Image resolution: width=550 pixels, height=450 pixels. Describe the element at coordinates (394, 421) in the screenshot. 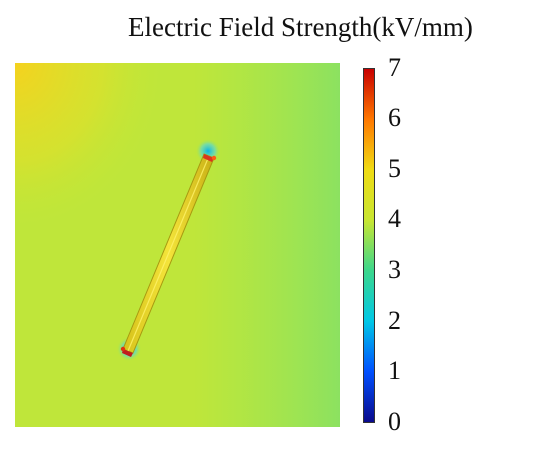

I see `colorbar-tick-0: 0` at that location.